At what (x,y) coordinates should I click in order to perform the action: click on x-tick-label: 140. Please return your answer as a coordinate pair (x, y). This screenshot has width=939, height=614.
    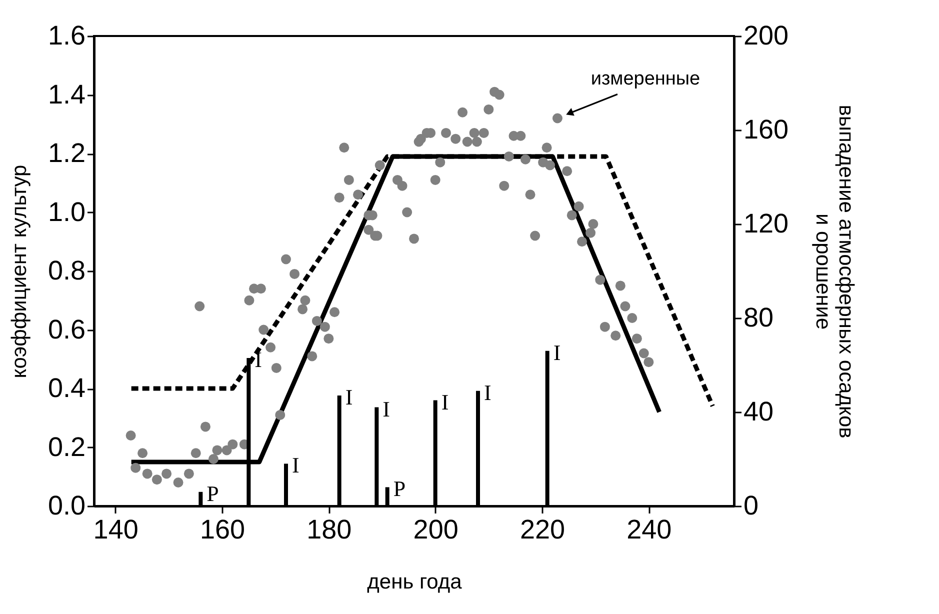
    Looking at the image, I should click on (115, 529).